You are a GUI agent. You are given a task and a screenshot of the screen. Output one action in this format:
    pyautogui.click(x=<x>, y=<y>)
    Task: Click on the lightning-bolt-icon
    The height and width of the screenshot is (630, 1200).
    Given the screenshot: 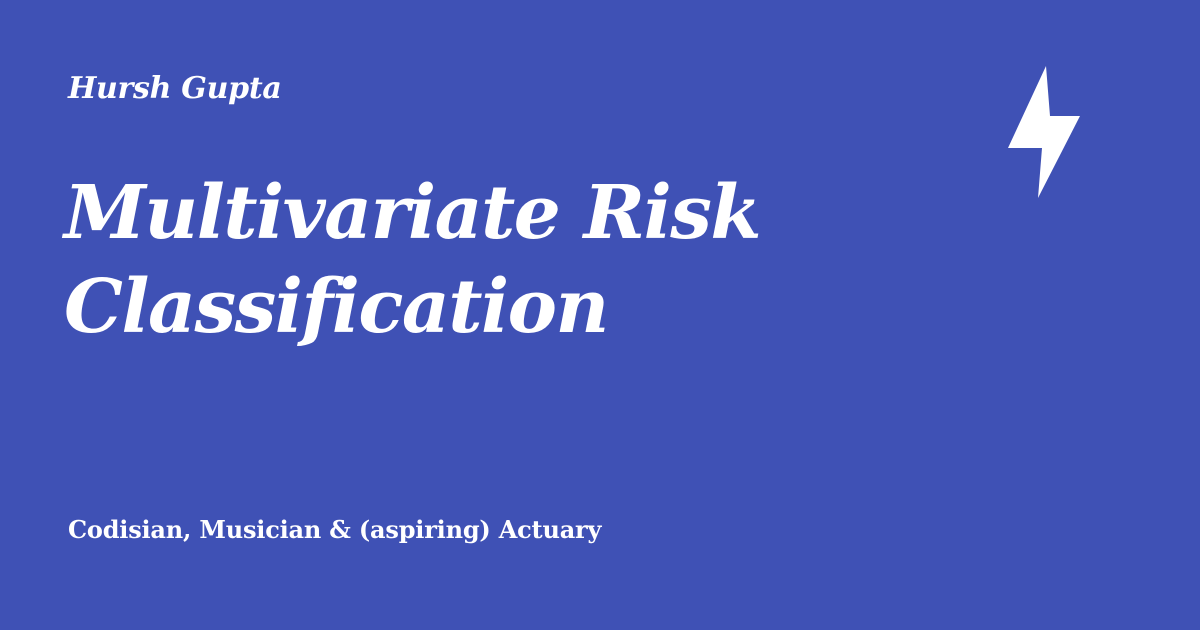 What is the action you would take?
    pyautogui.click(x=1044, y=132)
    